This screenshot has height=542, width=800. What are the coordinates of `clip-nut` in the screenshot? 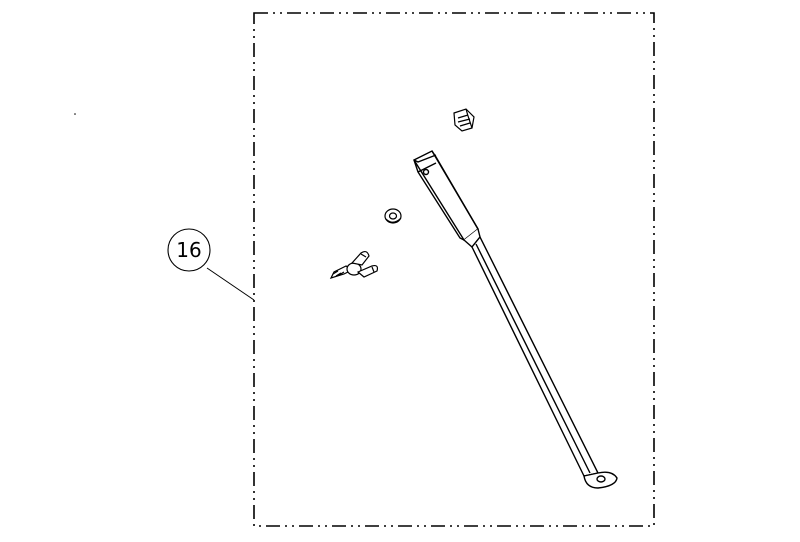 It's located at (464, 120).